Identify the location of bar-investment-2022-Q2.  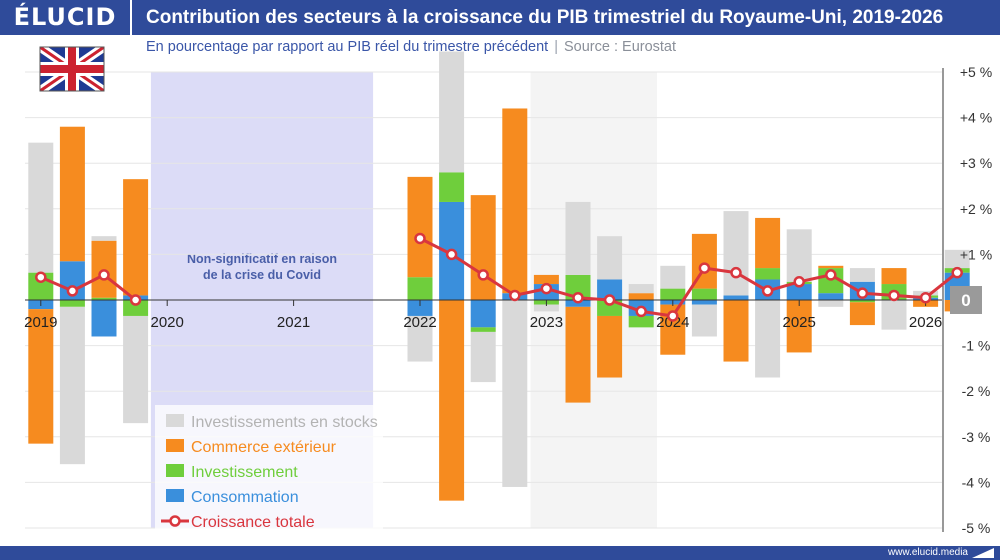
(452, 187).